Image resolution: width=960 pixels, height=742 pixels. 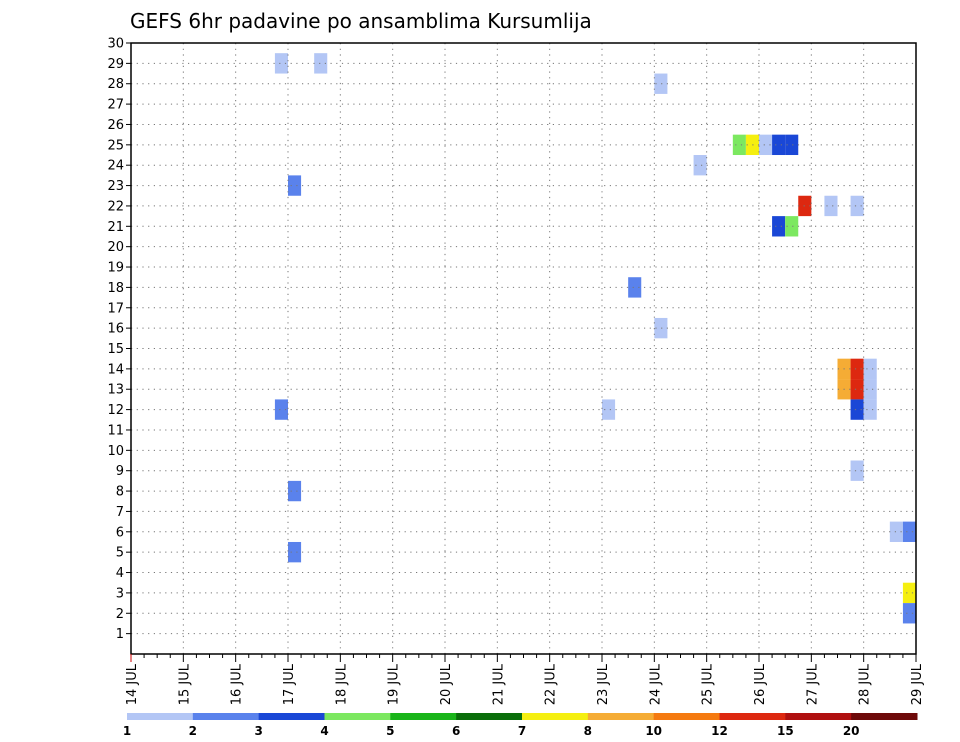 What do you see at coordinates (120, 471) in the screenshot?
I see `y-tick-label: 9` at bounding box center [120, 471].